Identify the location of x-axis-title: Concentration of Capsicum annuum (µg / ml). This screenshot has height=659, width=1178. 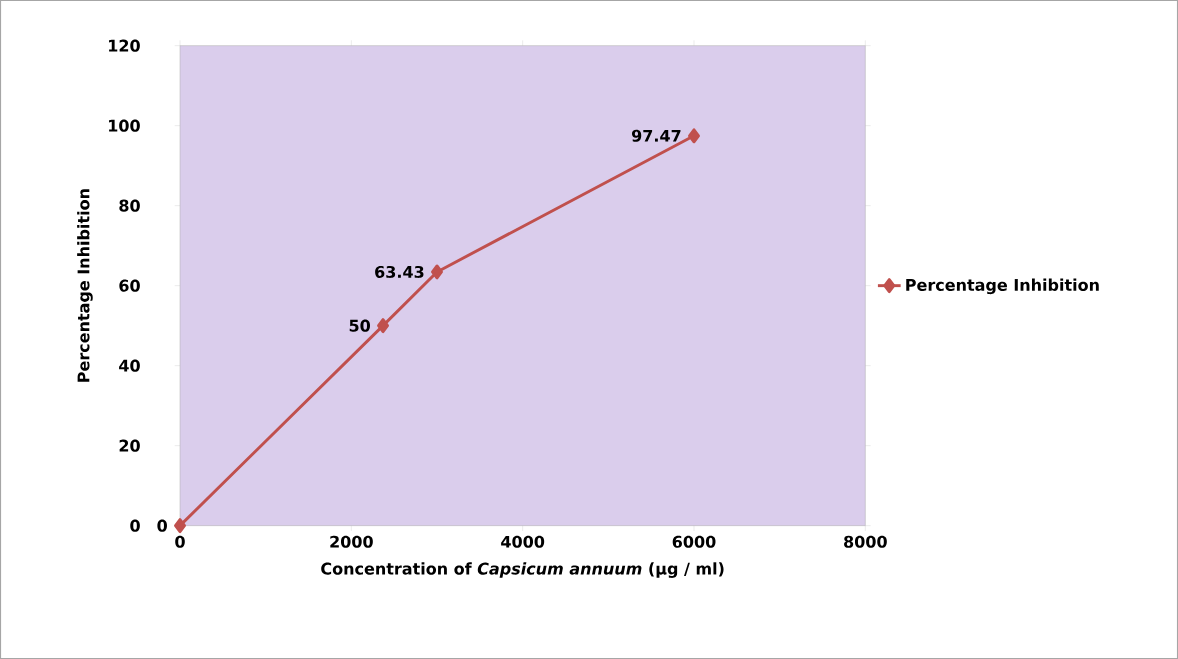
(522, 570).